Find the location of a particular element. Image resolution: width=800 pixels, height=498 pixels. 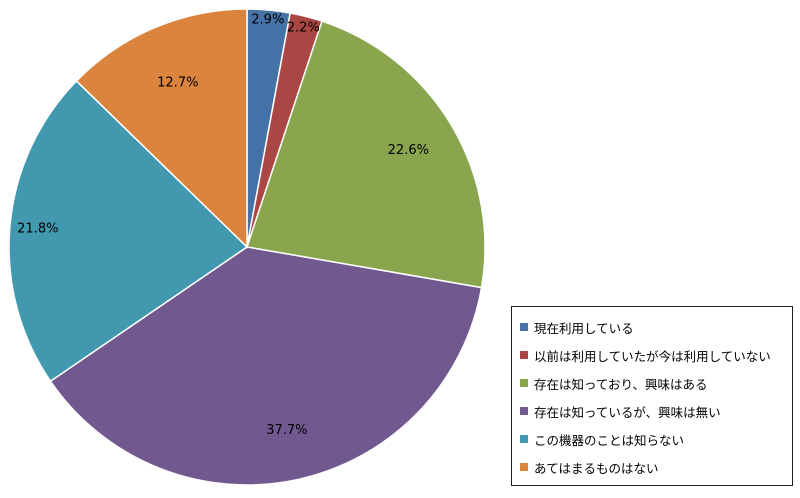

legend-label-none-apply: あてはまるものはない is located at coordinates (596, 468).